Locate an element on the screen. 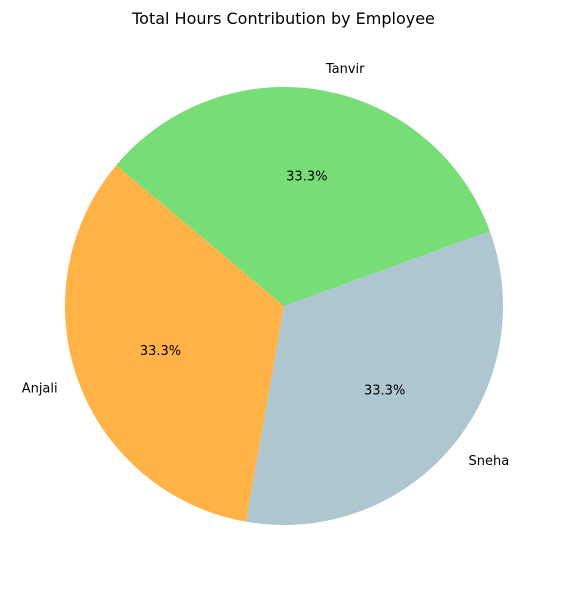 The width and height of the screenshot is (567, 590). pct-label-sneha: 33.3% is located at coordinates (384, 390).